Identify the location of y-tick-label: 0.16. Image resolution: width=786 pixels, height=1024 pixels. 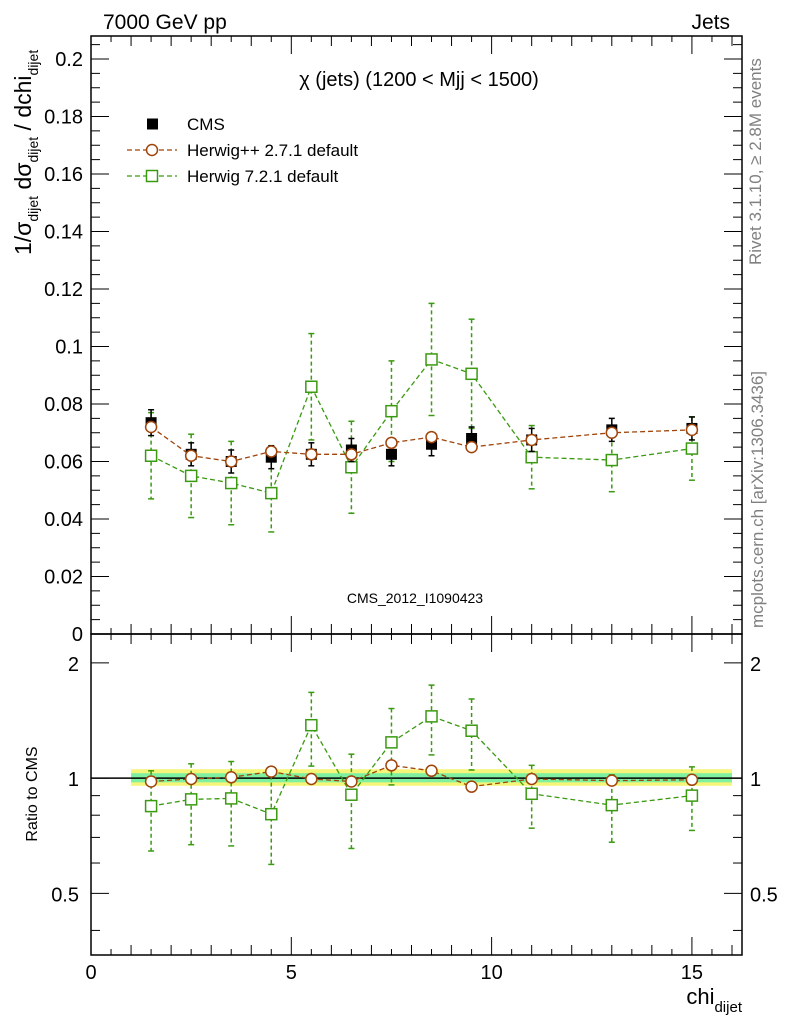
(63, 175).